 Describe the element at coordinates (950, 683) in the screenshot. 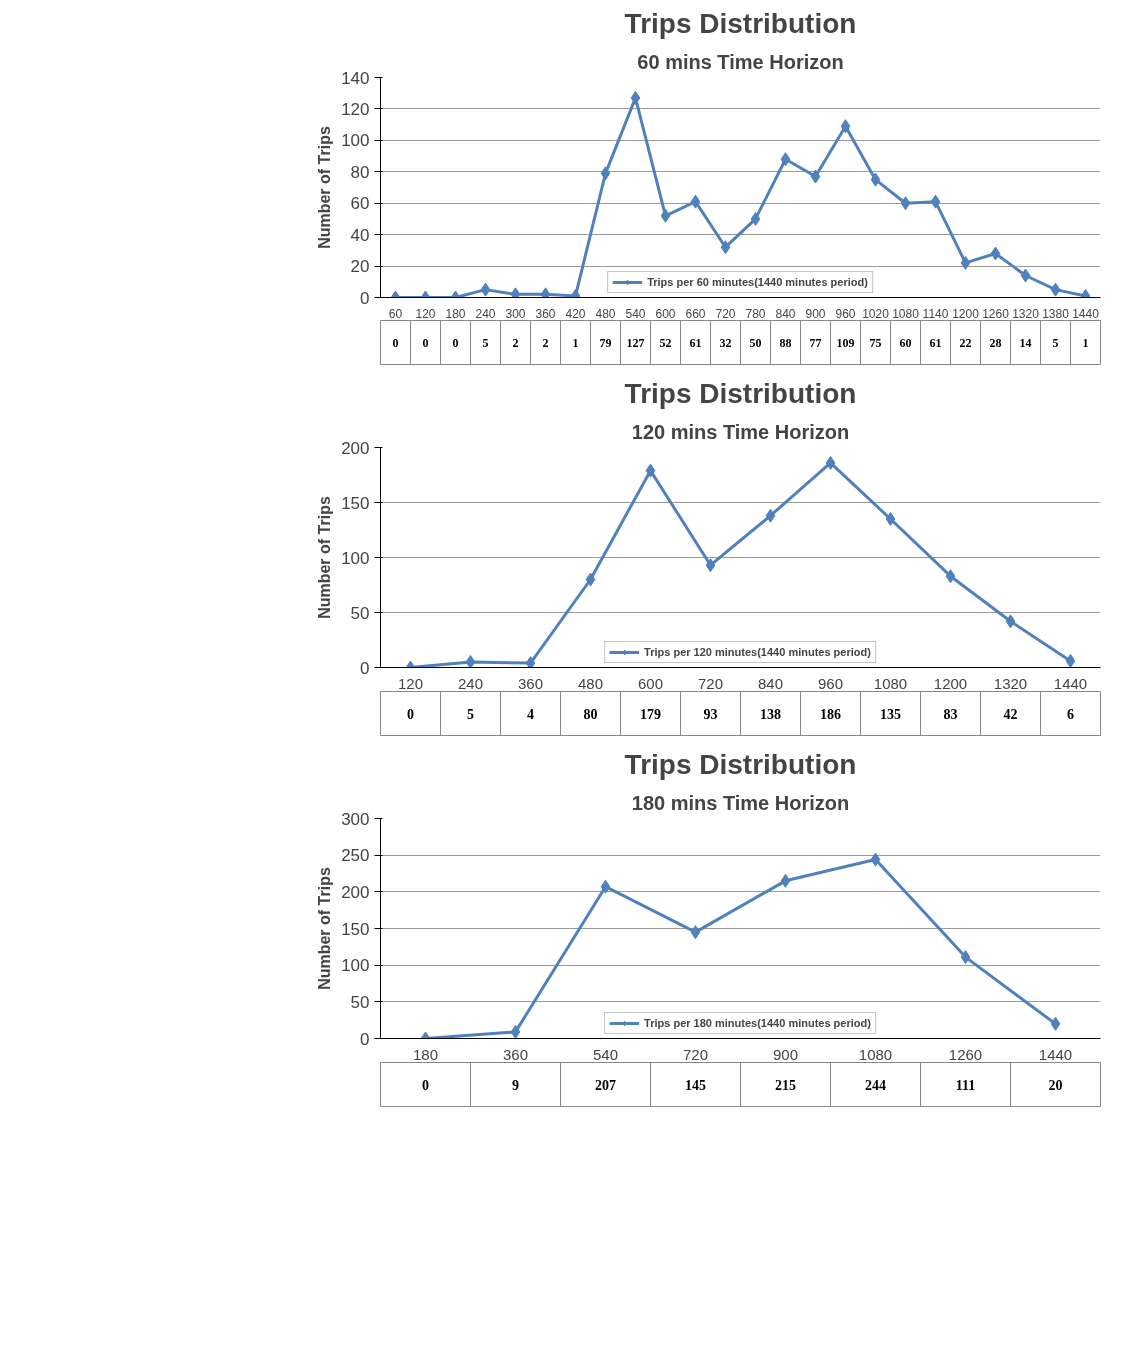

I see `x-tick-label: 1200` at that location.